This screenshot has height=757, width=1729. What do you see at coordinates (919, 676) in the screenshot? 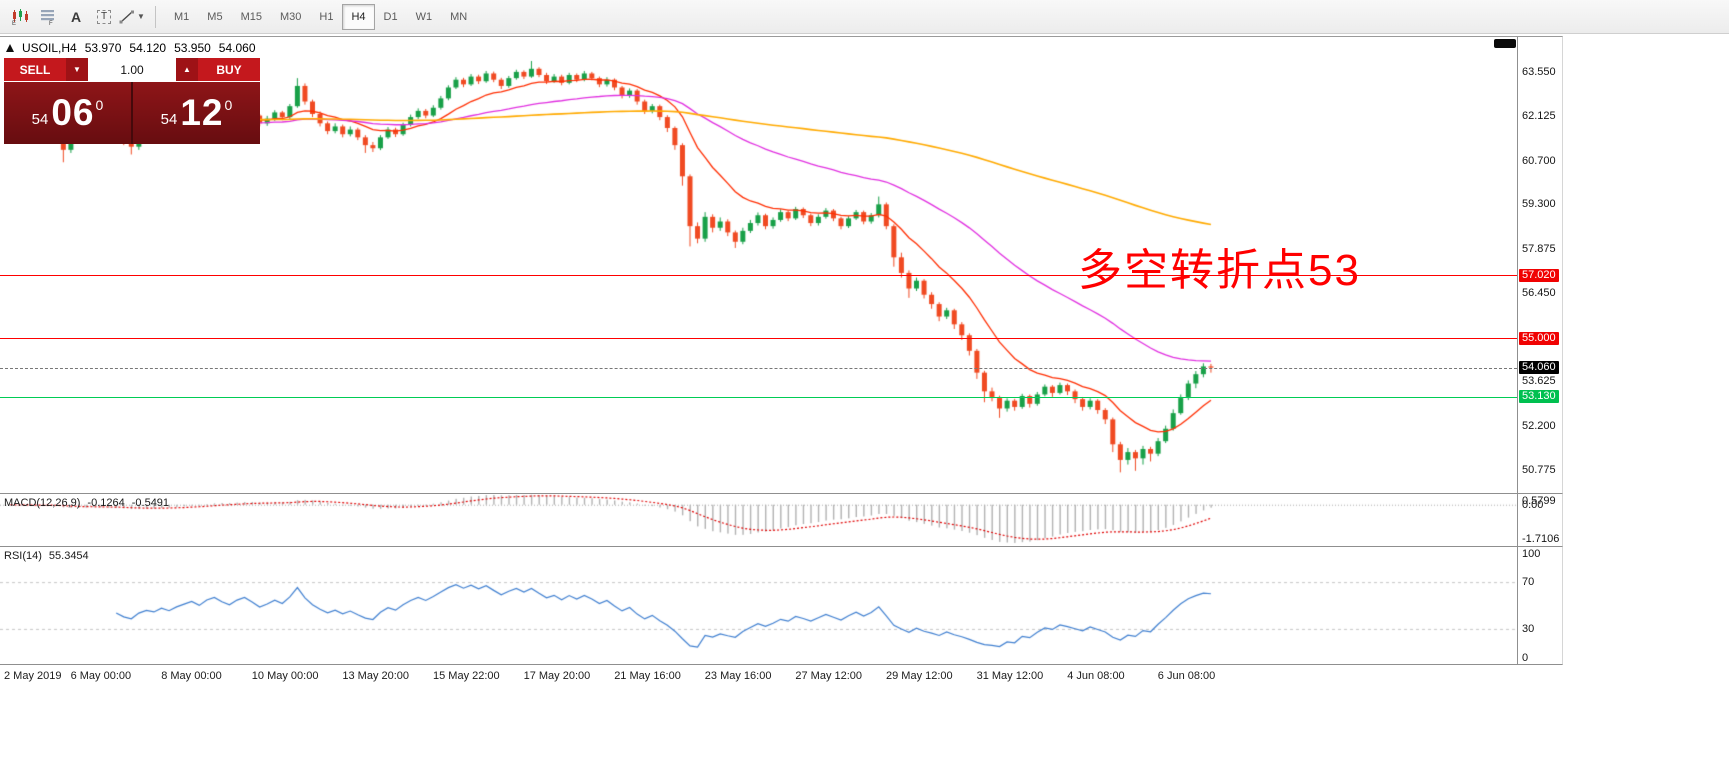
I see `time-label-10: 29 May 12:00` at bounding box center [919, 676].